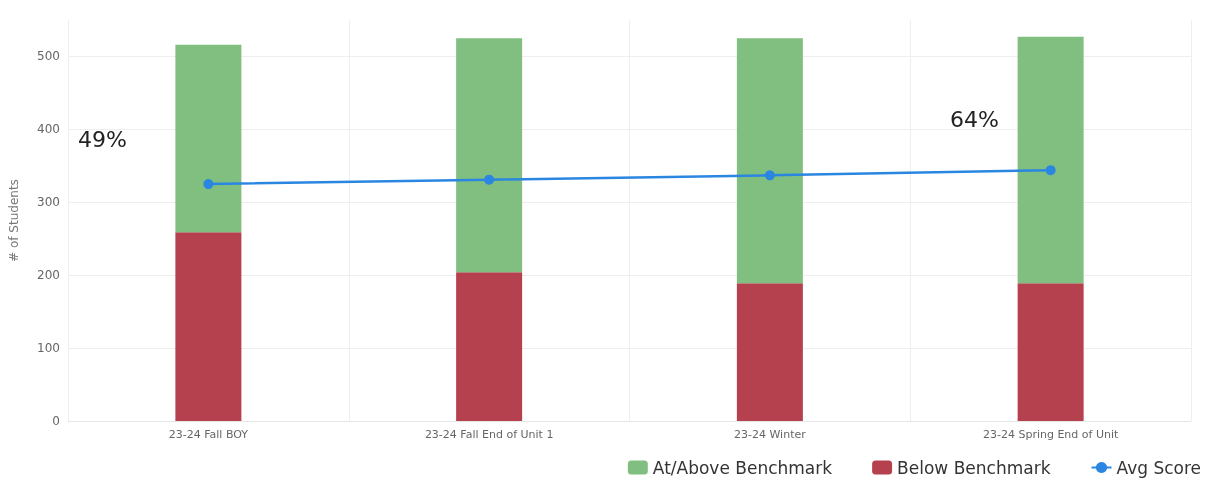 This screenshot has height=491, width=1216. Describe the element at coordinates (48, 275) in the screenshot. I see `y-tick-label: 200` at that location.